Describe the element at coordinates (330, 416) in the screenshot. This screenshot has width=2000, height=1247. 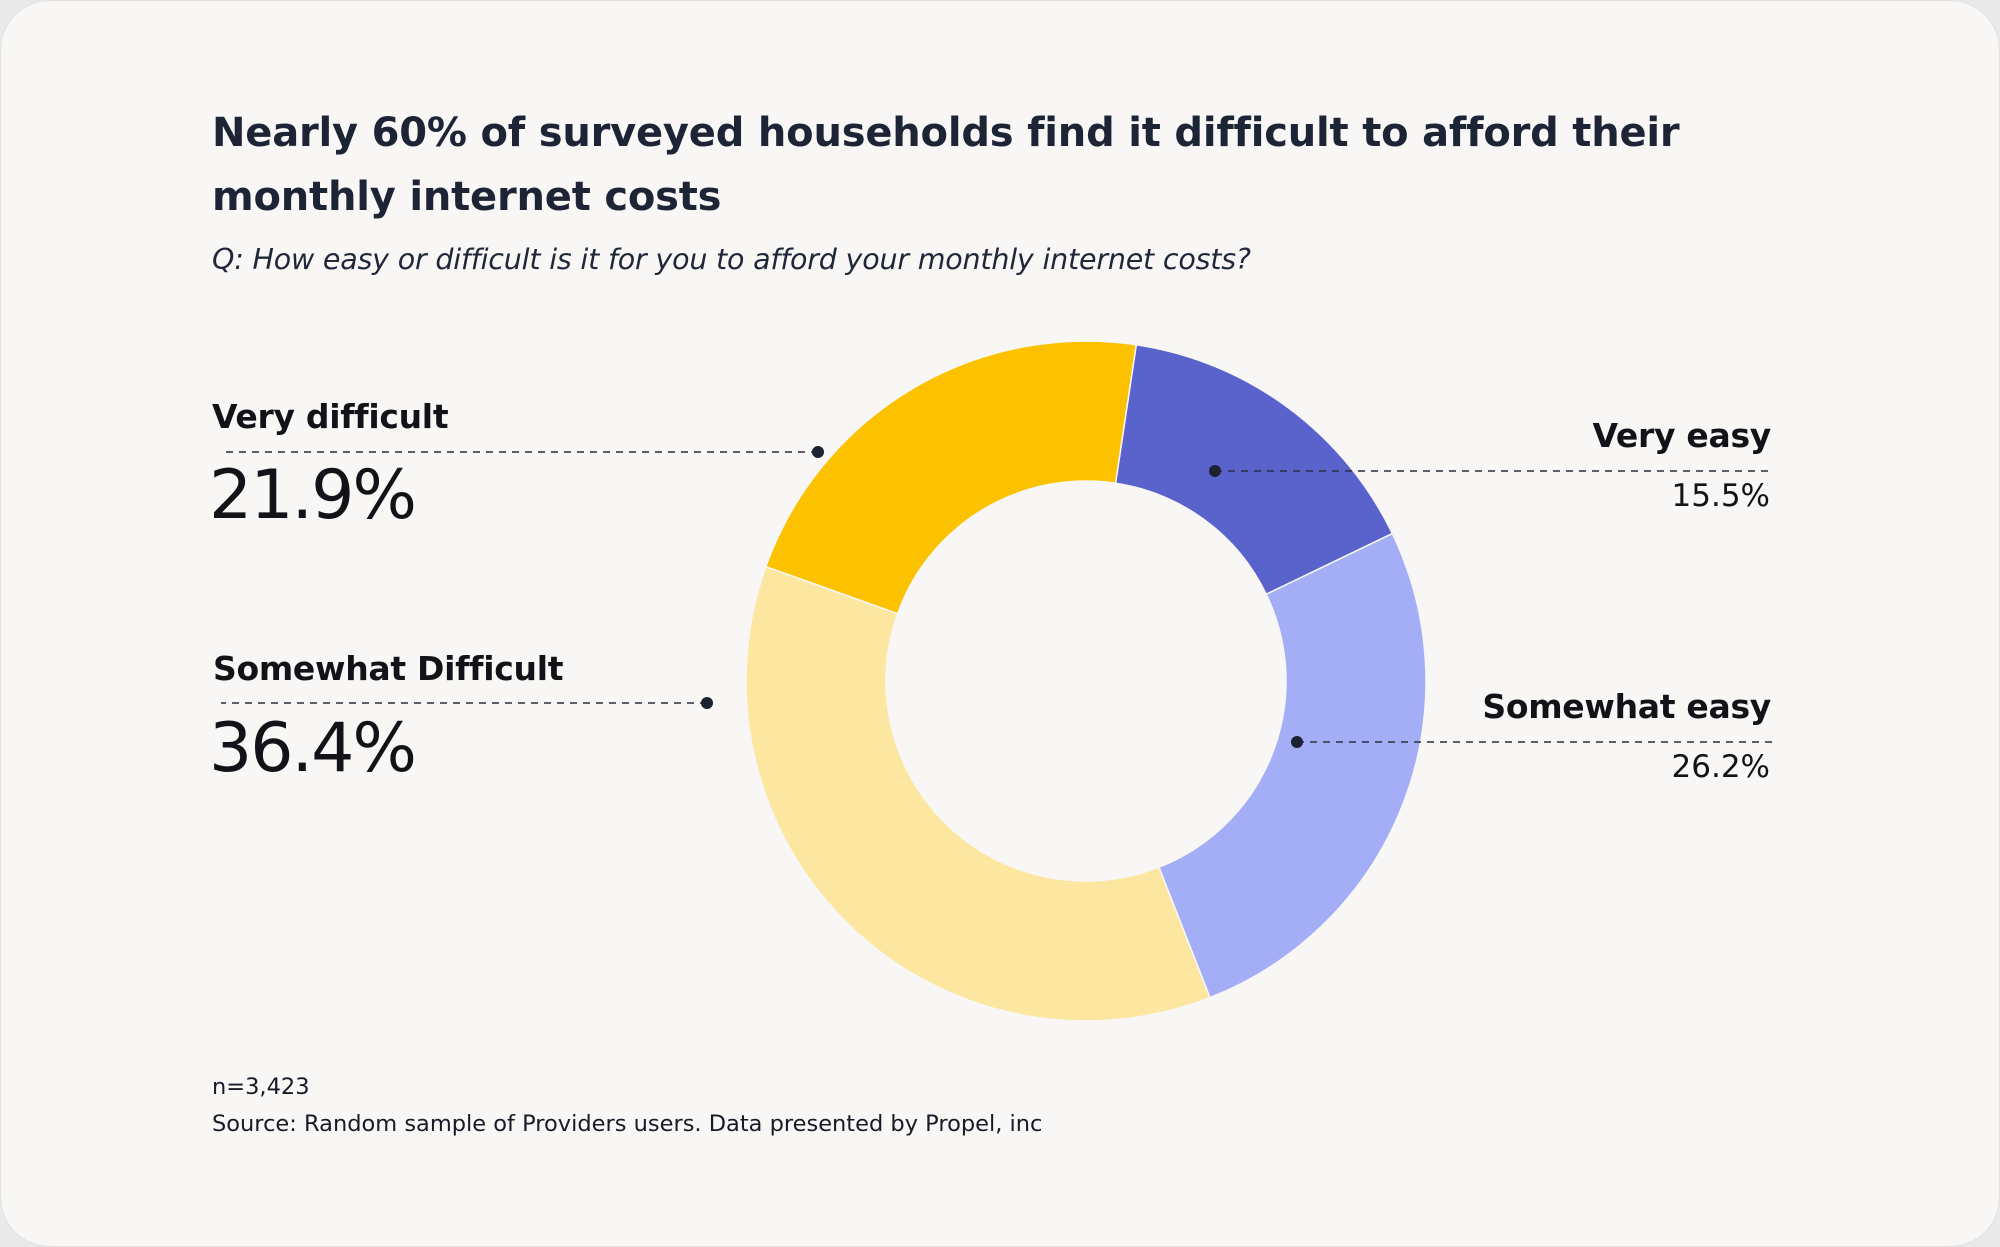
I see `label-very-difficult: Very difficult` at that location.